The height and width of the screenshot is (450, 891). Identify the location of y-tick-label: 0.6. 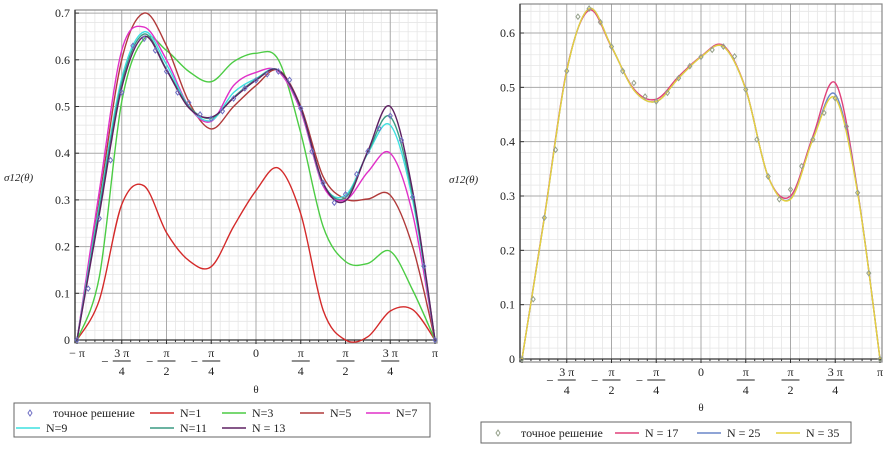
(507, 33).